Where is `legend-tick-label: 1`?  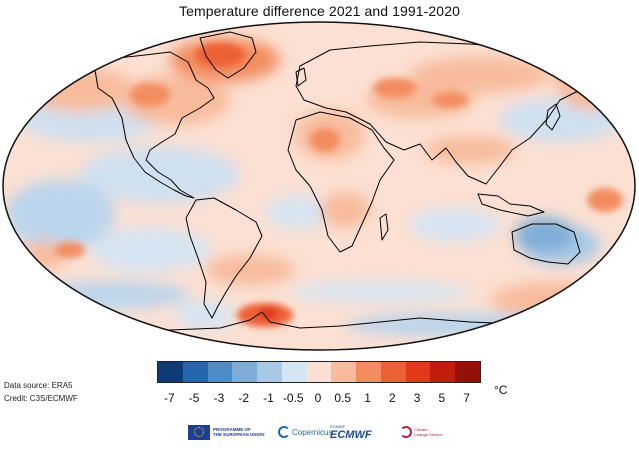
legend-tick-label: 1 is located at coordinates (367, 398).